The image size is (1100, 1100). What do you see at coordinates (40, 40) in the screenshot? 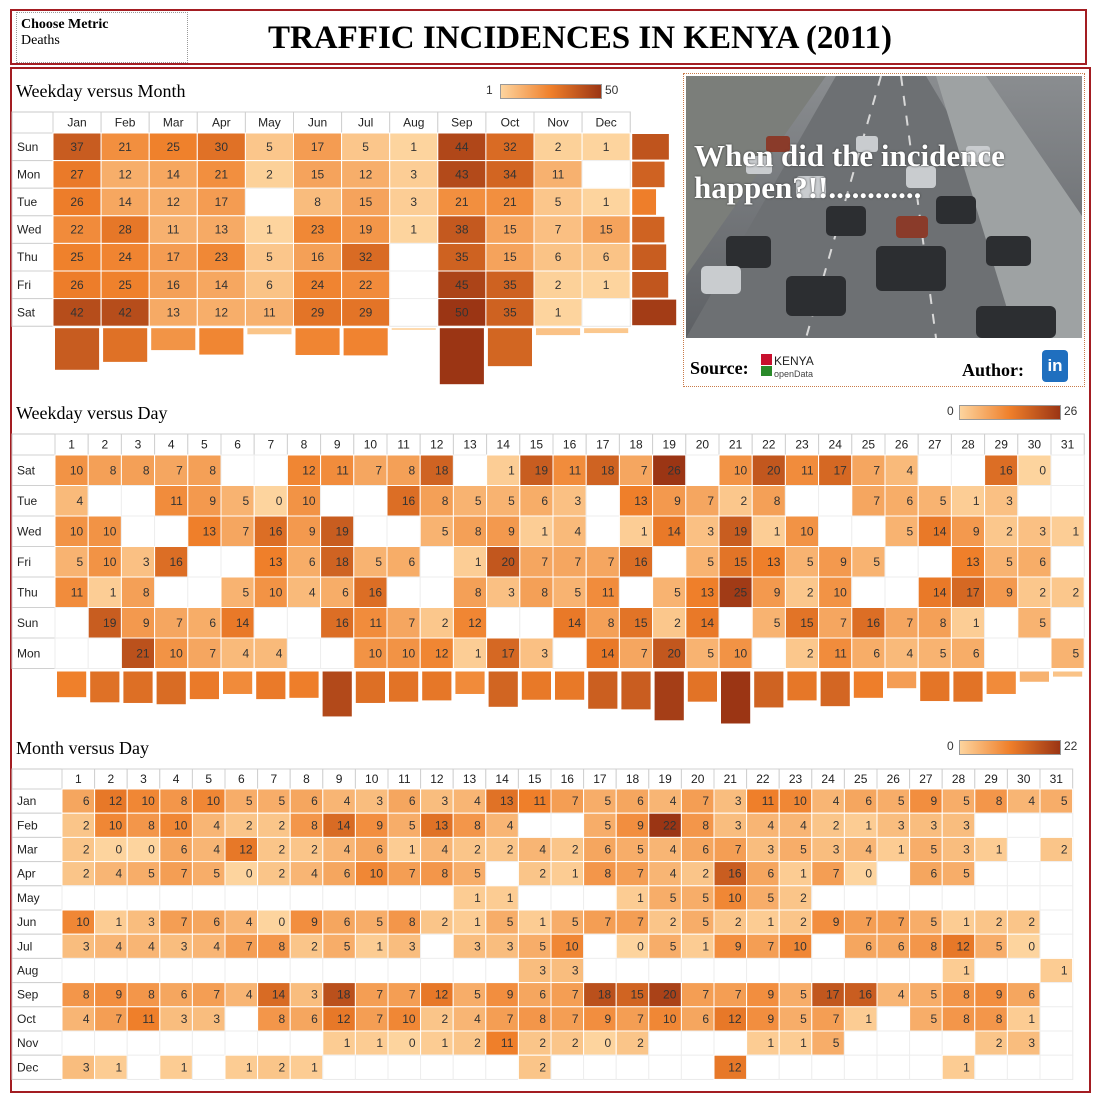
I see `metric-value: Deaths` at bounding box center [40, 40].